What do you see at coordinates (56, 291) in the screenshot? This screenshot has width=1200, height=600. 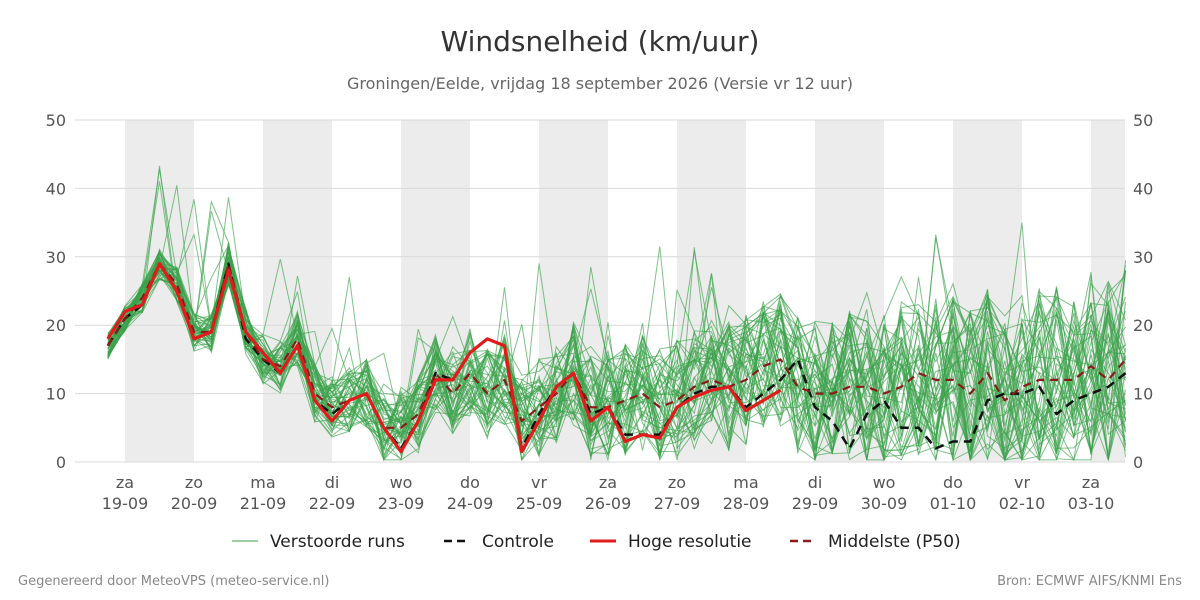 I see `y-axis-left: 0 10 20 30 40 50` at bounding box center [56, 291].